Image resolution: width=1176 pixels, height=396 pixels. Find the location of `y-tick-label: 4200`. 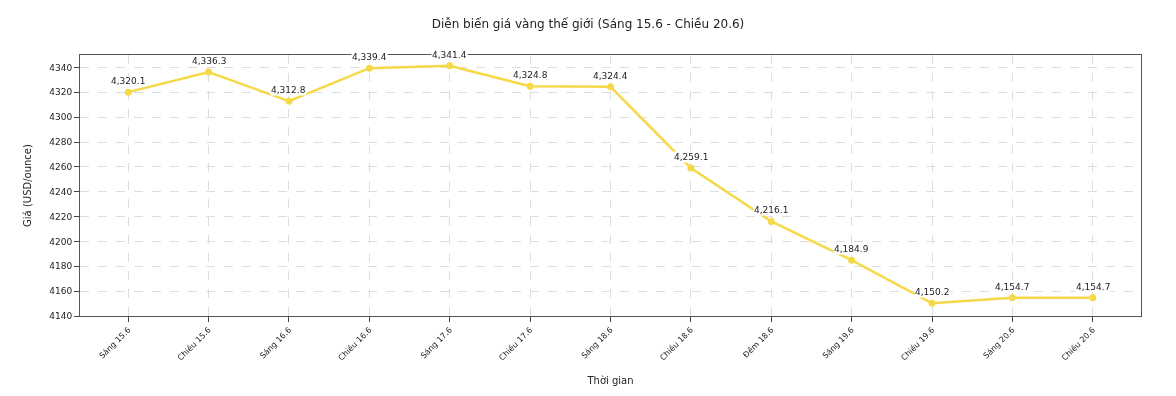

y-tick-label: 4200 is located at coordinates (61, 241).